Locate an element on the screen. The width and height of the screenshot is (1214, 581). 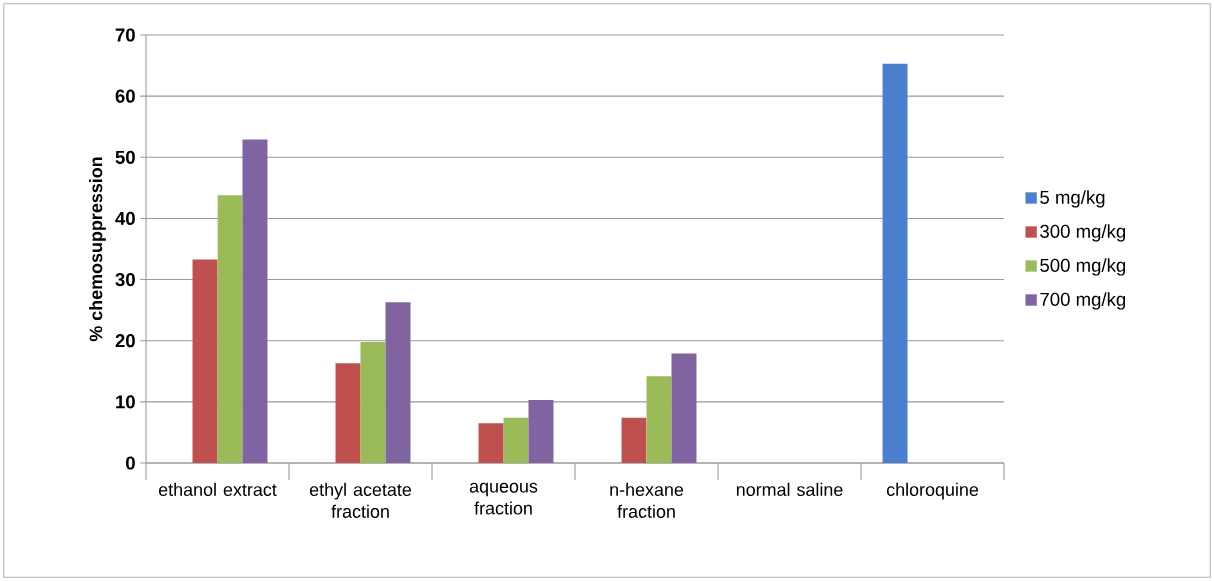
x-tick-label: ethyl acetate fraction is located at coordinates (360, 500).